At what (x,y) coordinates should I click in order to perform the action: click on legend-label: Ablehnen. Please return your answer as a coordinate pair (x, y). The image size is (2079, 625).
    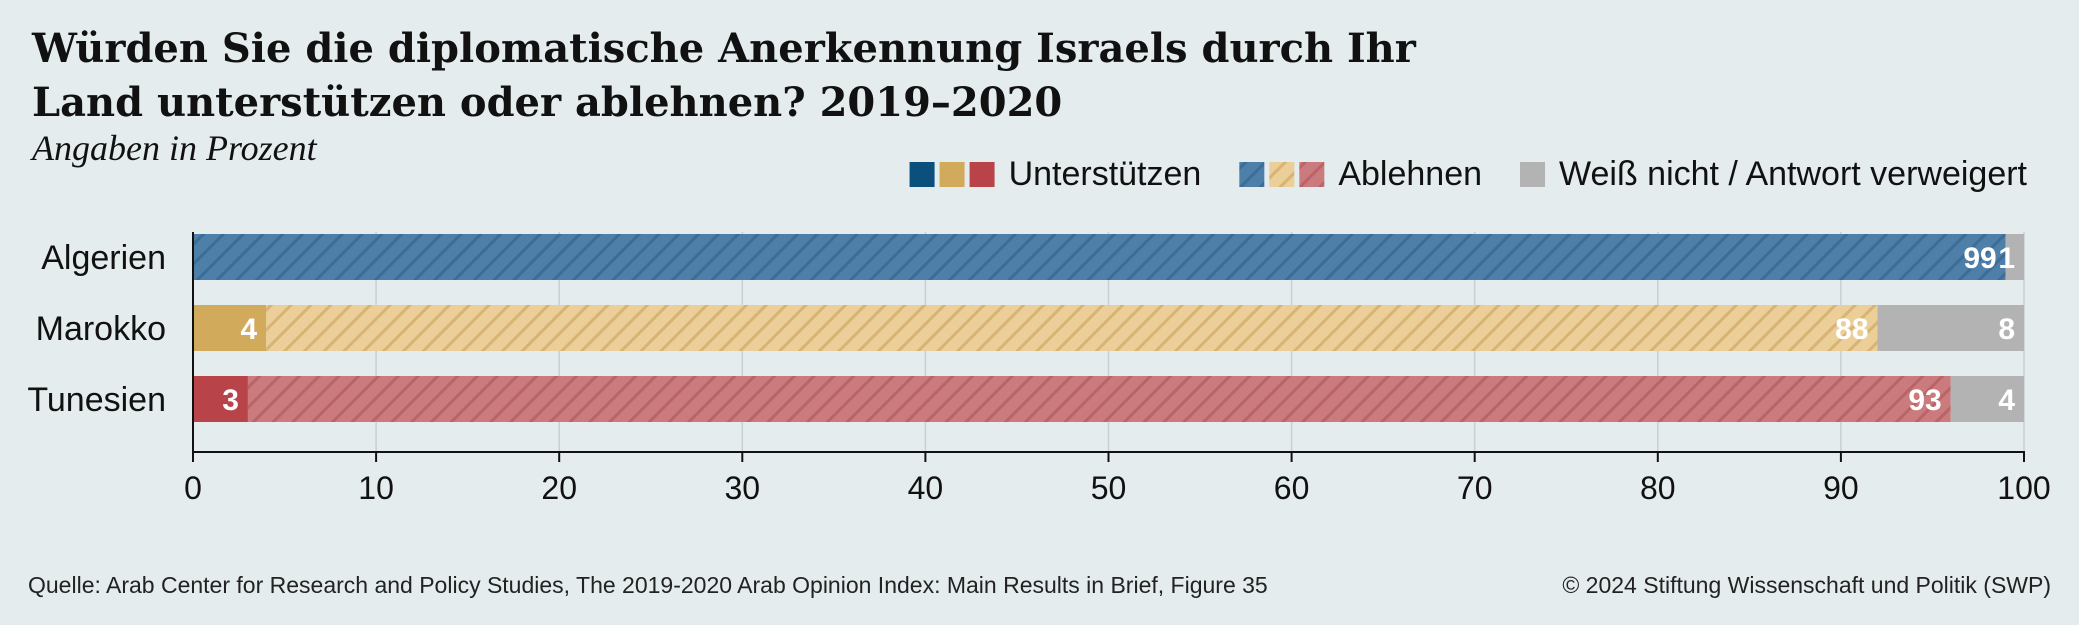
    Looking at the image, I should click on (1410, 174).